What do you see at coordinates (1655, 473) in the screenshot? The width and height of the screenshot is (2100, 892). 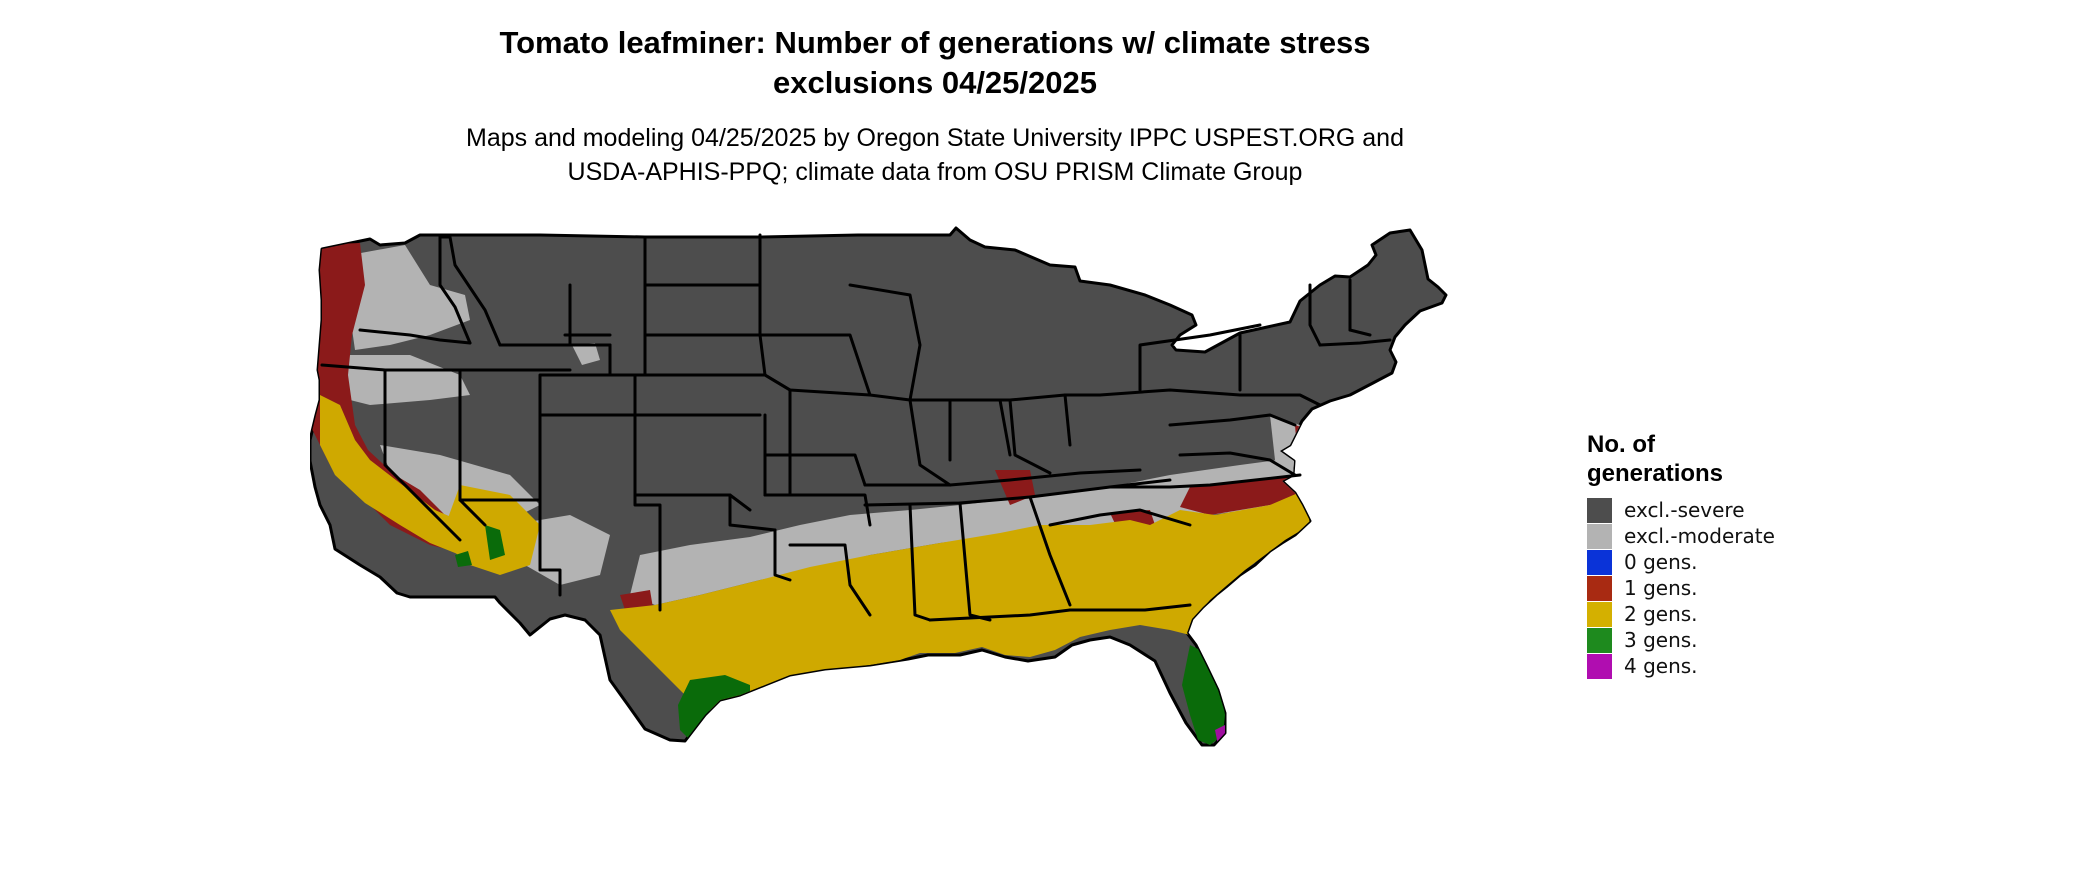 I see `legend-title-line-2: generations` at bounding box center [1655, 473].